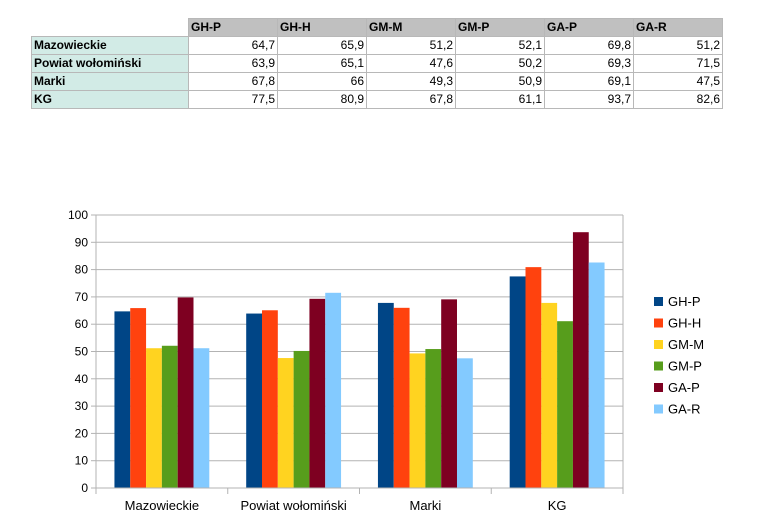  Describe the element at coordinates (684, 323) in the screenshot. I see `legend-label: GH-H` at that location.